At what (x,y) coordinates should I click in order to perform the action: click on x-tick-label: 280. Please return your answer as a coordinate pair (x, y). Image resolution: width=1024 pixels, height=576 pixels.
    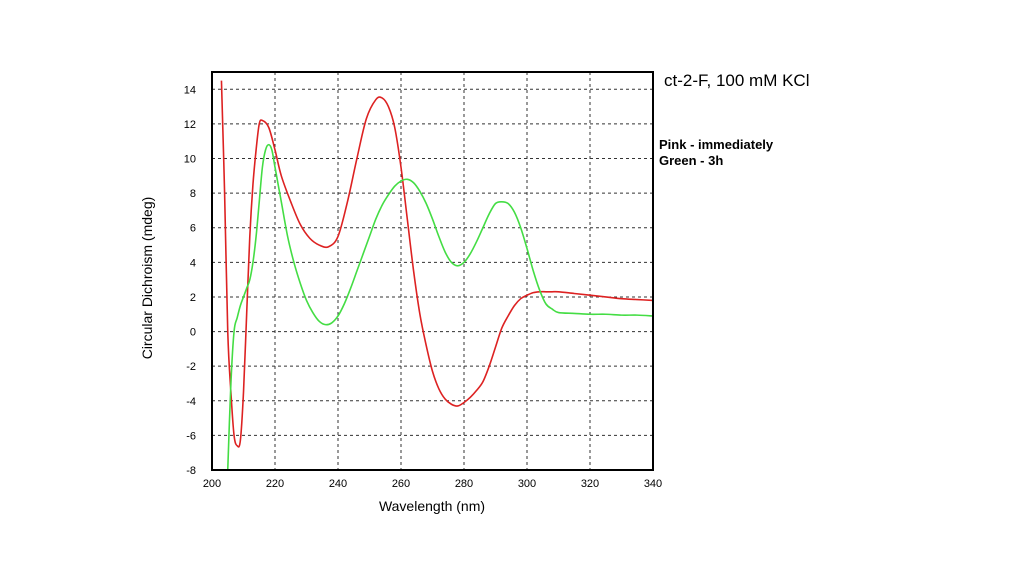
    Looking at the image, I should click on (464, 484).